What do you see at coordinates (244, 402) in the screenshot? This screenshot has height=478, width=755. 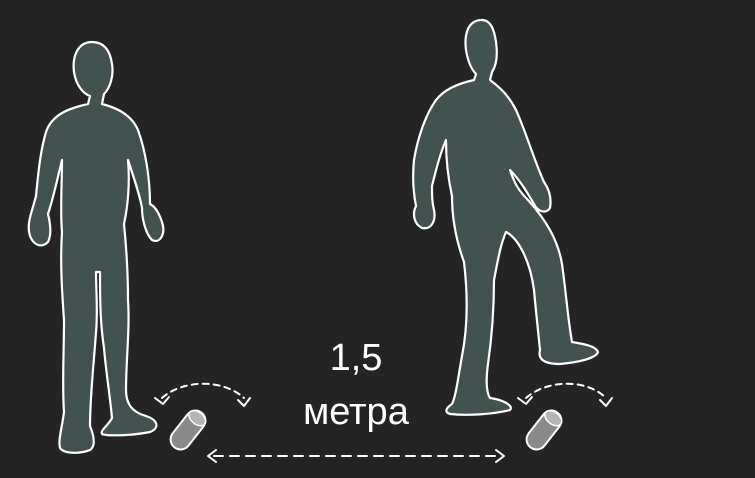 I see `left-arc-arrow-right` at bounding box center [244, 402].